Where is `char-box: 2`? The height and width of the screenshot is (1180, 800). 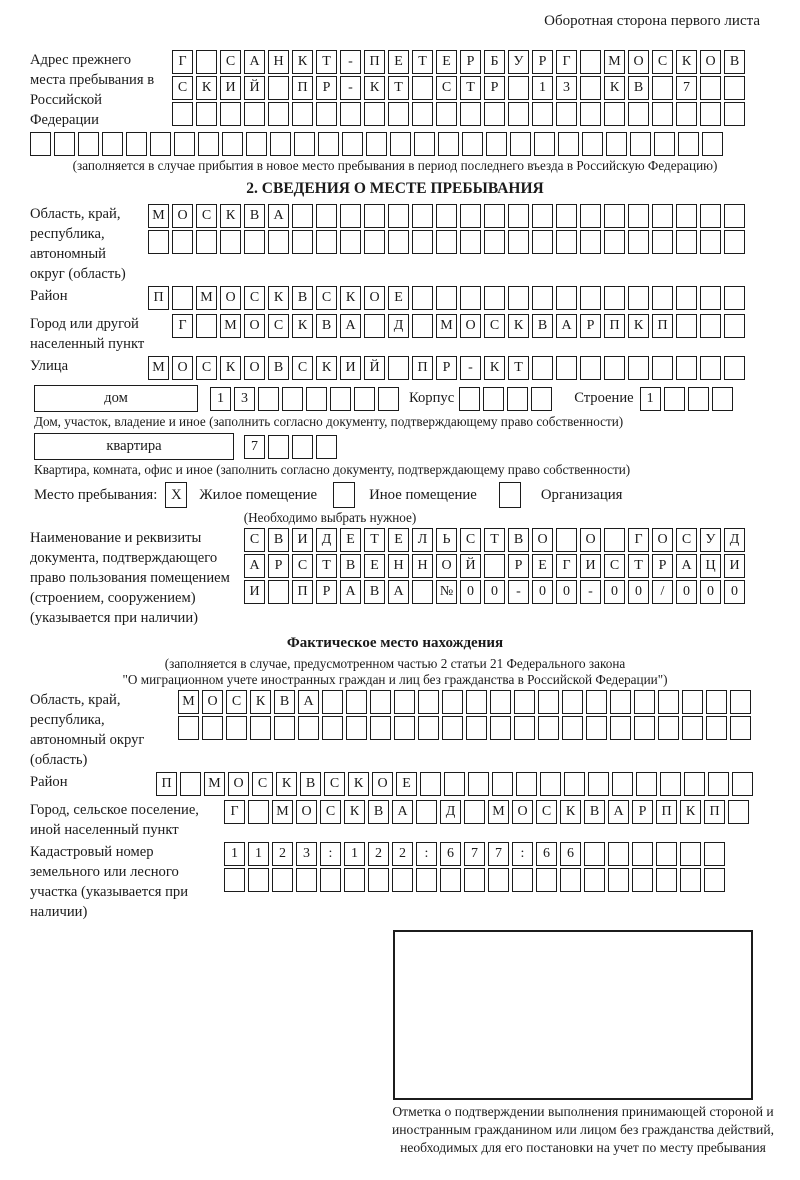
char-box: 2 is located at coordinates (402, 854).